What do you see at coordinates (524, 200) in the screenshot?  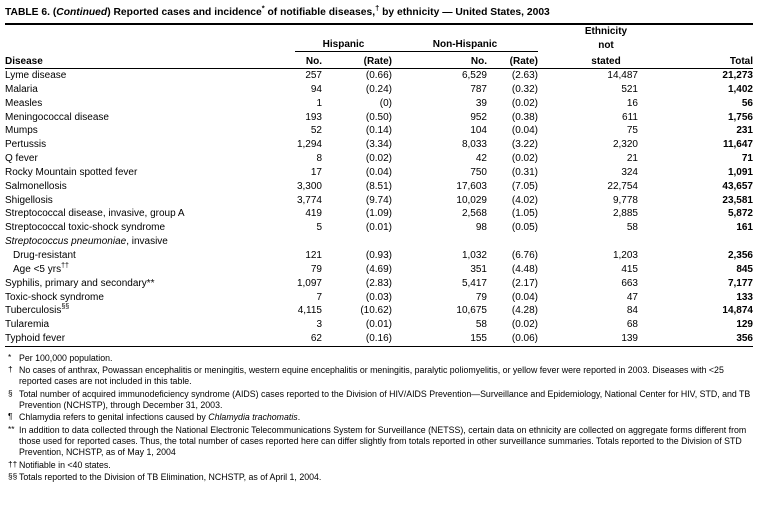 I see `value-cell: (4.02)` at bounding box center [524, 200].